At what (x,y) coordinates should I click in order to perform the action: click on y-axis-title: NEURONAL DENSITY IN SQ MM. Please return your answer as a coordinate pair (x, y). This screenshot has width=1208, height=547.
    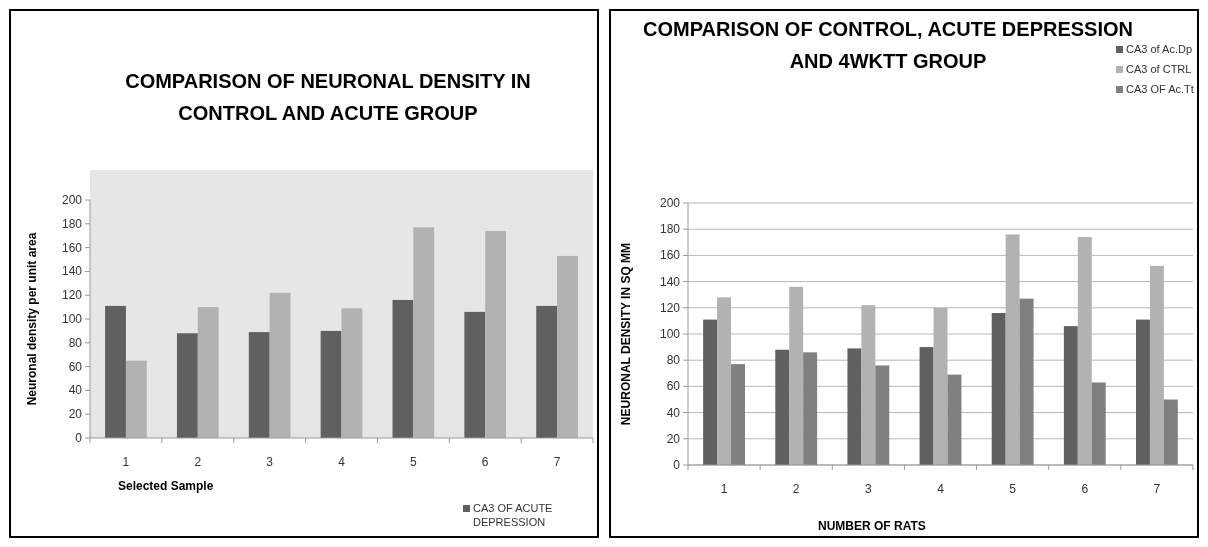
    Looking at the image, I should click on (626, 334).